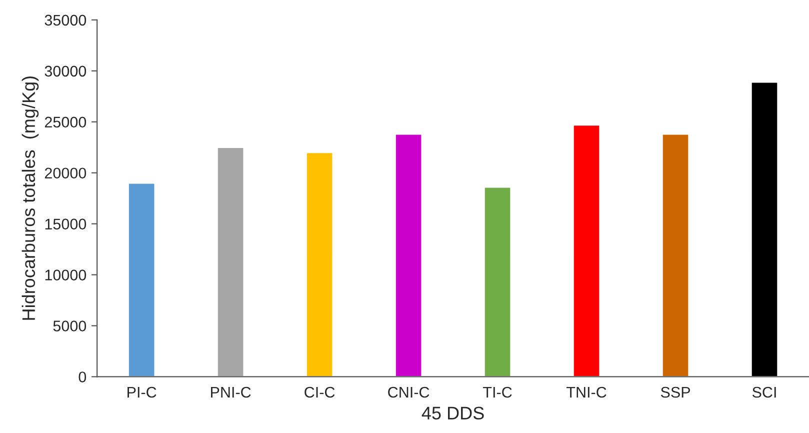  What do you see at coordinates (65, 71) in the screenshot?
I see `y-tick-label: 30000` at bounding box center [65, 71].